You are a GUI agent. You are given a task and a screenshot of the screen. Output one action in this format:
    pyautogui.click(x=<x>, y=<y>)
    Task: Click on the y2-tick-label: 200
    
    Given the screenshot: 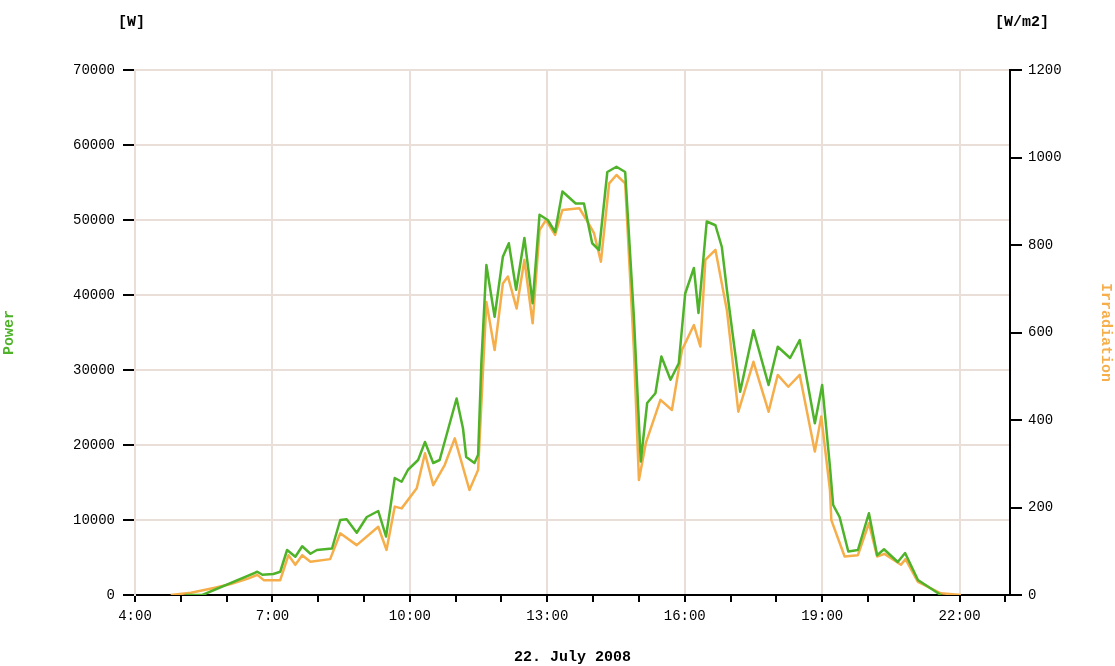 What is the action you would take?
    pyautogui.click(x=1041, y=507)
    